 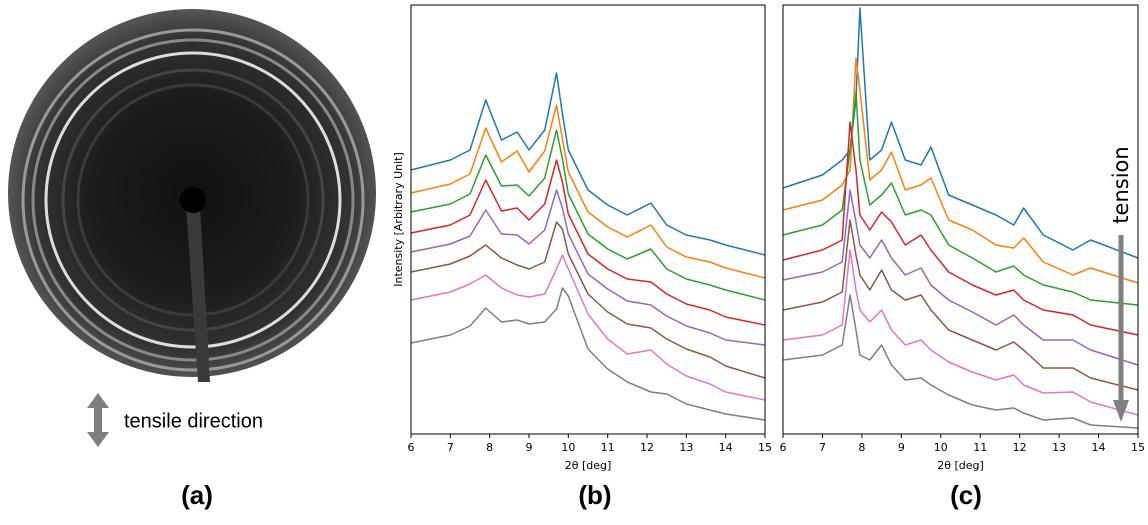 I want to click on y-axis-label: Intensity [Arbitrary Unit], so click(x=398, y=219).